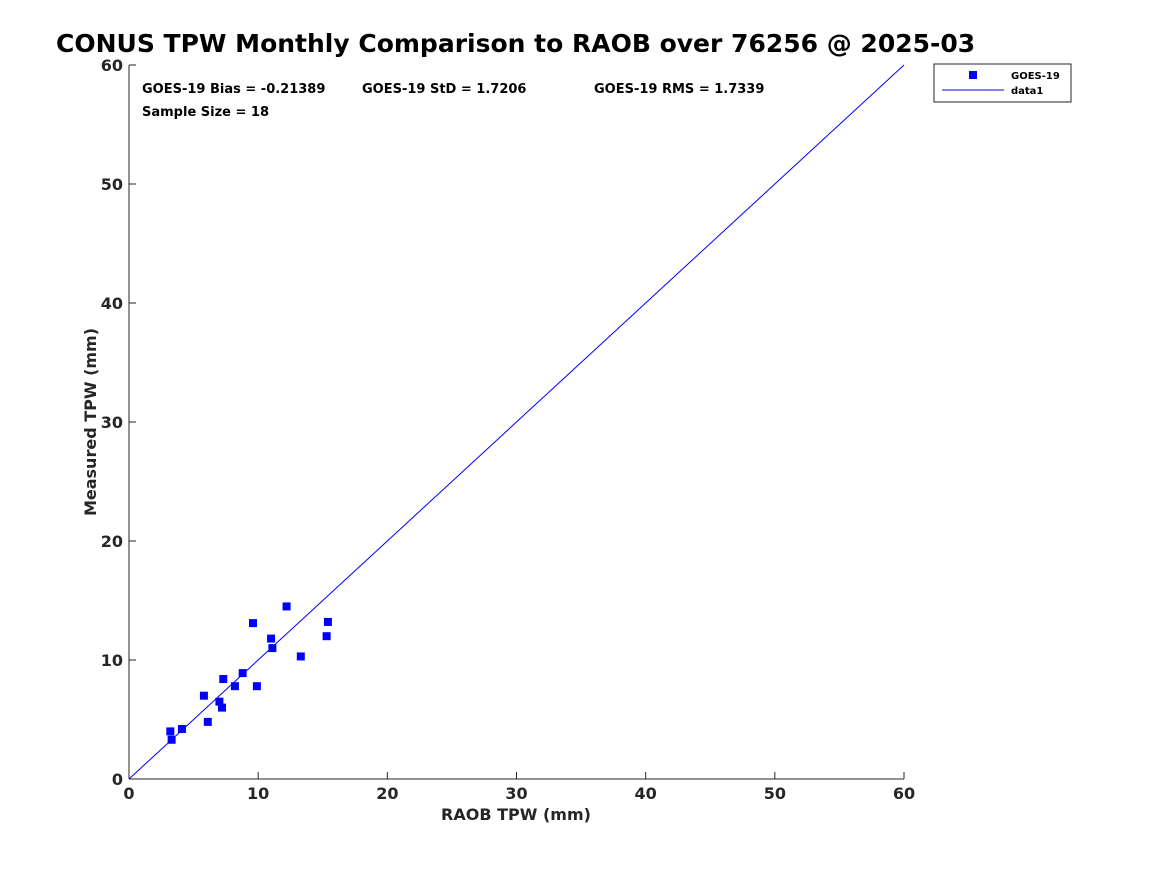  I want to click on scatter-points, so click(249, 673).